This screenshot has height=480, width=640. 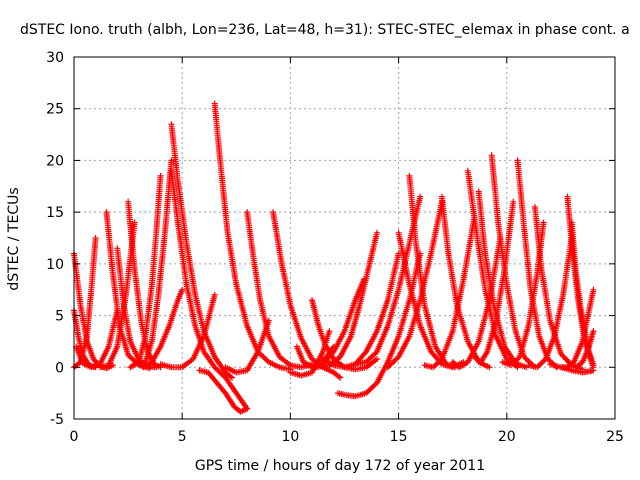 I want to click on x-tick-label: 25, so click(x=615, y=437).